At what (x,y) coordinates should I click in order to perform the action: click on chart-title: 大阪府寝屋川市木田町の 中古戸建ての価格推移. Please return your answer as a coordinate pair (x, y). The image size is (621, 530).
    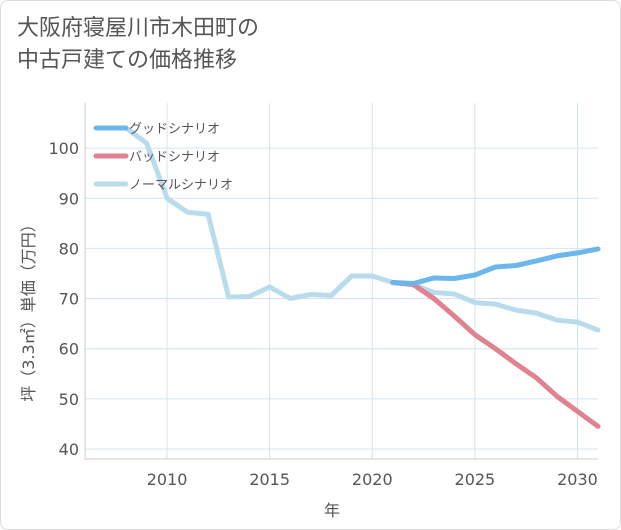
    Looking at the image, I should click on (297, 45).